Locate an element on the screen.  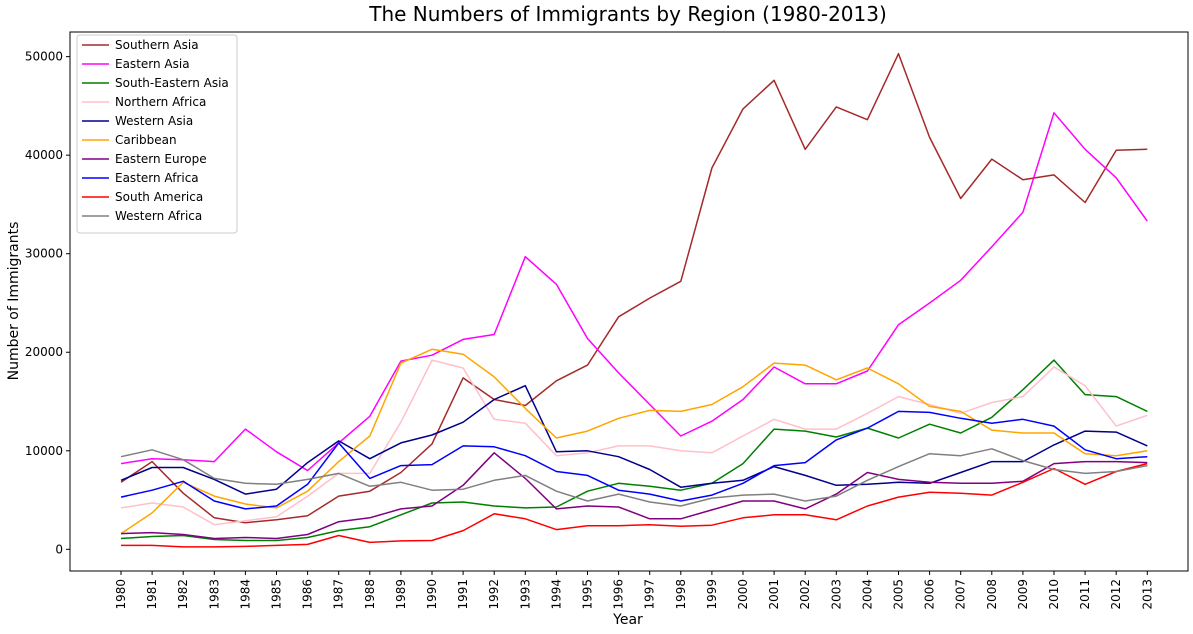
x-tick-label: 1991 is located at coordinates (463, 594).